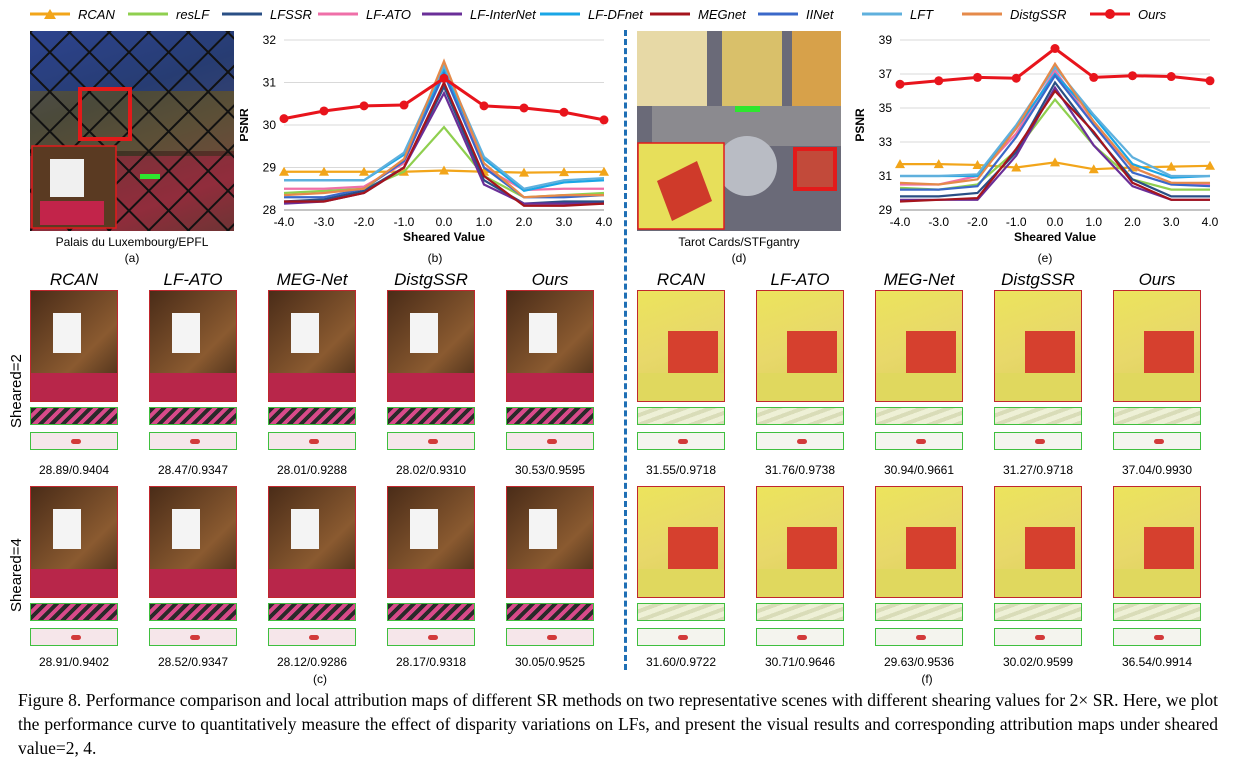 The image size is (1233, 776). Describe the element at coordinates (16, 391) in the screenshot. I see `row-label-sheared-2: Sheared=2` at that location.